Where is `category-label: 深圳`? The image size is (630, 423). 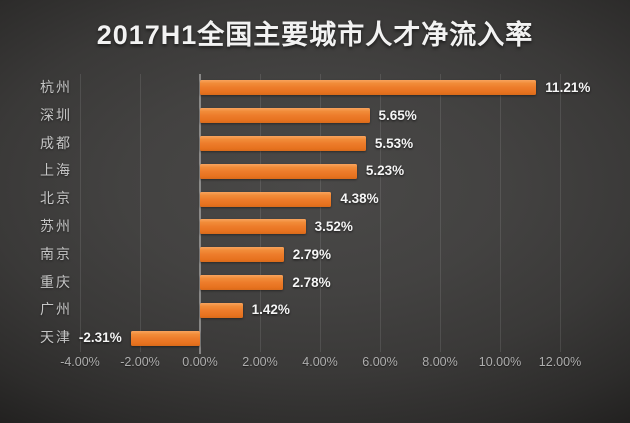
category-label: 深圳 is located at coordinates (56, 114).